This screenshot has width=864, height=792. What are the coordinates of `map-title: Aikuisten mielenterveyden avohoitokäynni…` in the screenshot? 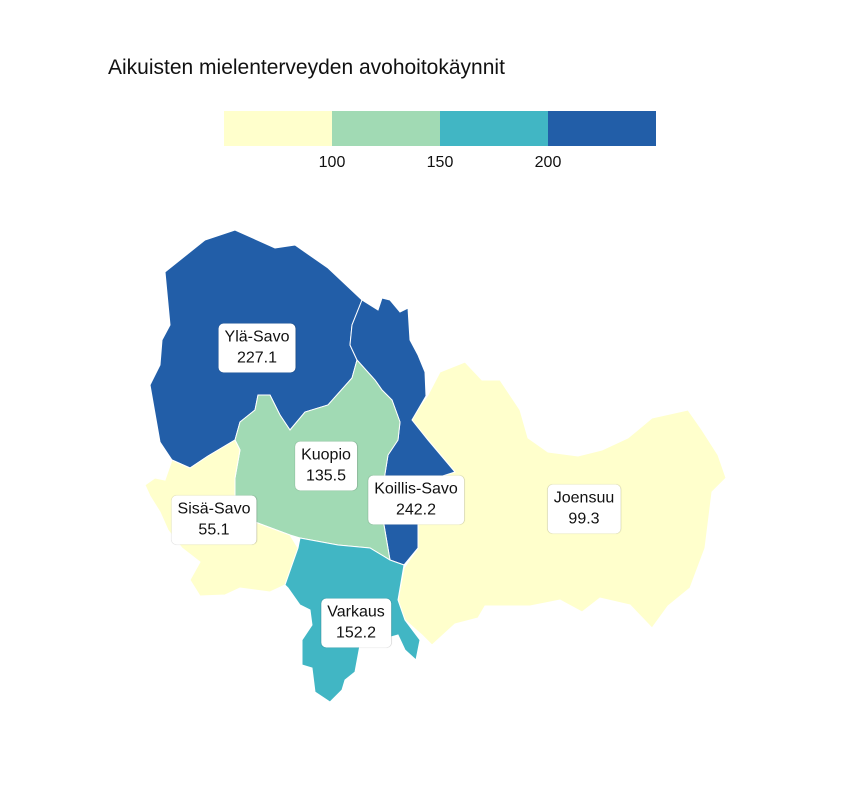 It's located at (306, 67).